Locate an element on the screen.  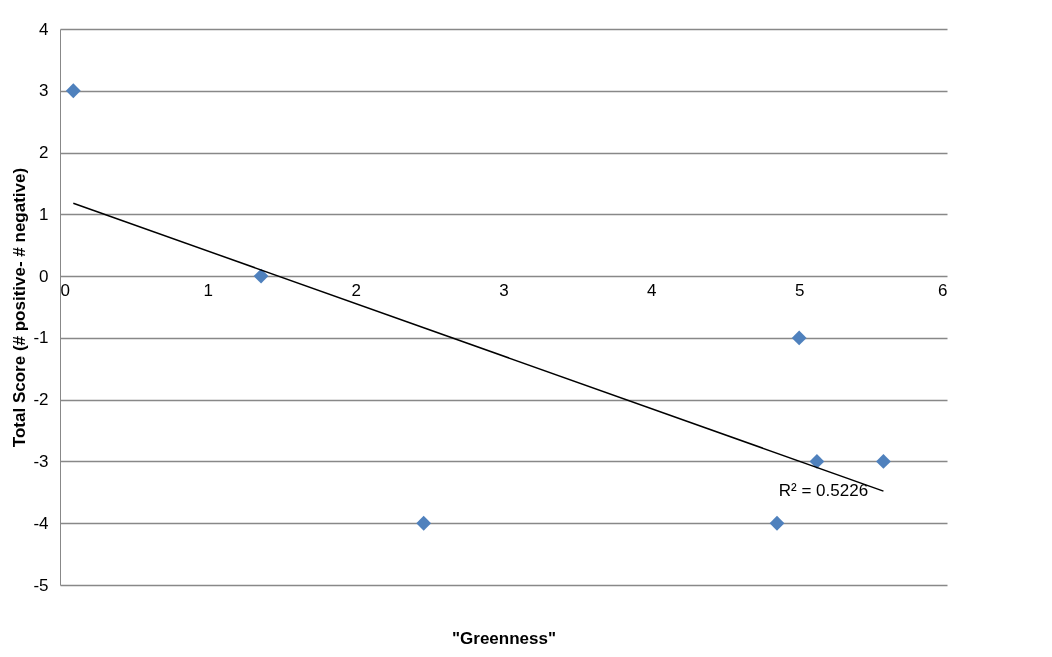
y-tick-label: 2 is located at coordinates (44, 153).